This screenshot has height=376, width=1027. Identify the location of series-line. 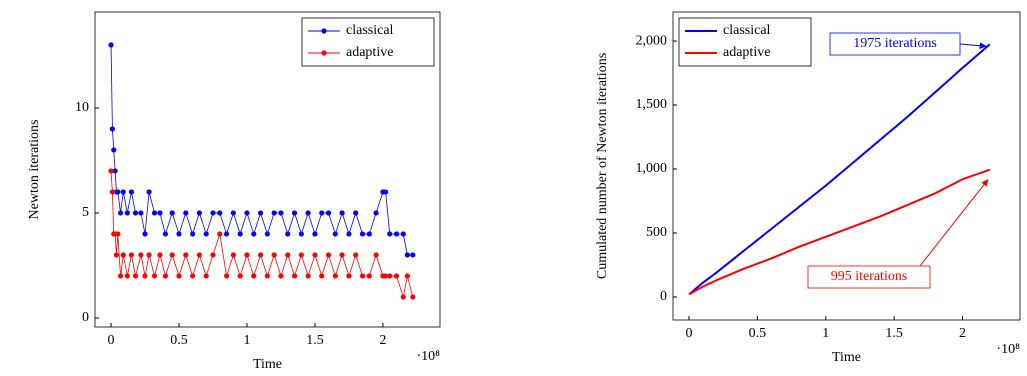
(839, 232).